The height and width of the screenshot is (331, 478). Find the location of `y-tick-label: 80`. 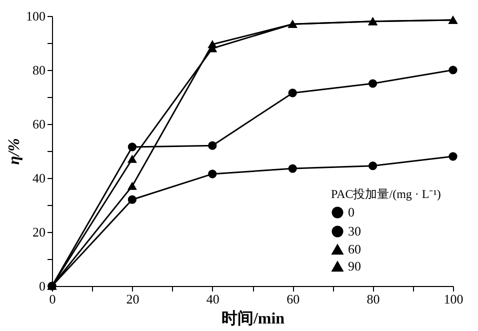

y-tick-label: 80 is located at coordinates (39, 70).